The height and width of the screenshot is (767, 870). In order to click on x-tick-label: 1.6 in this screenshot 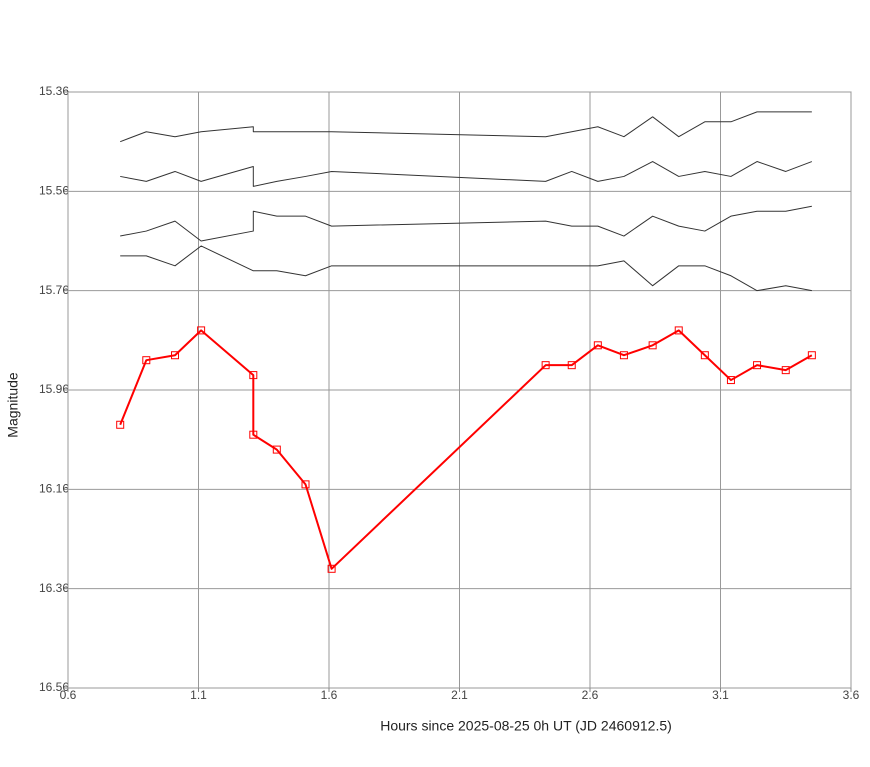, I will do `click(329, 695)`.